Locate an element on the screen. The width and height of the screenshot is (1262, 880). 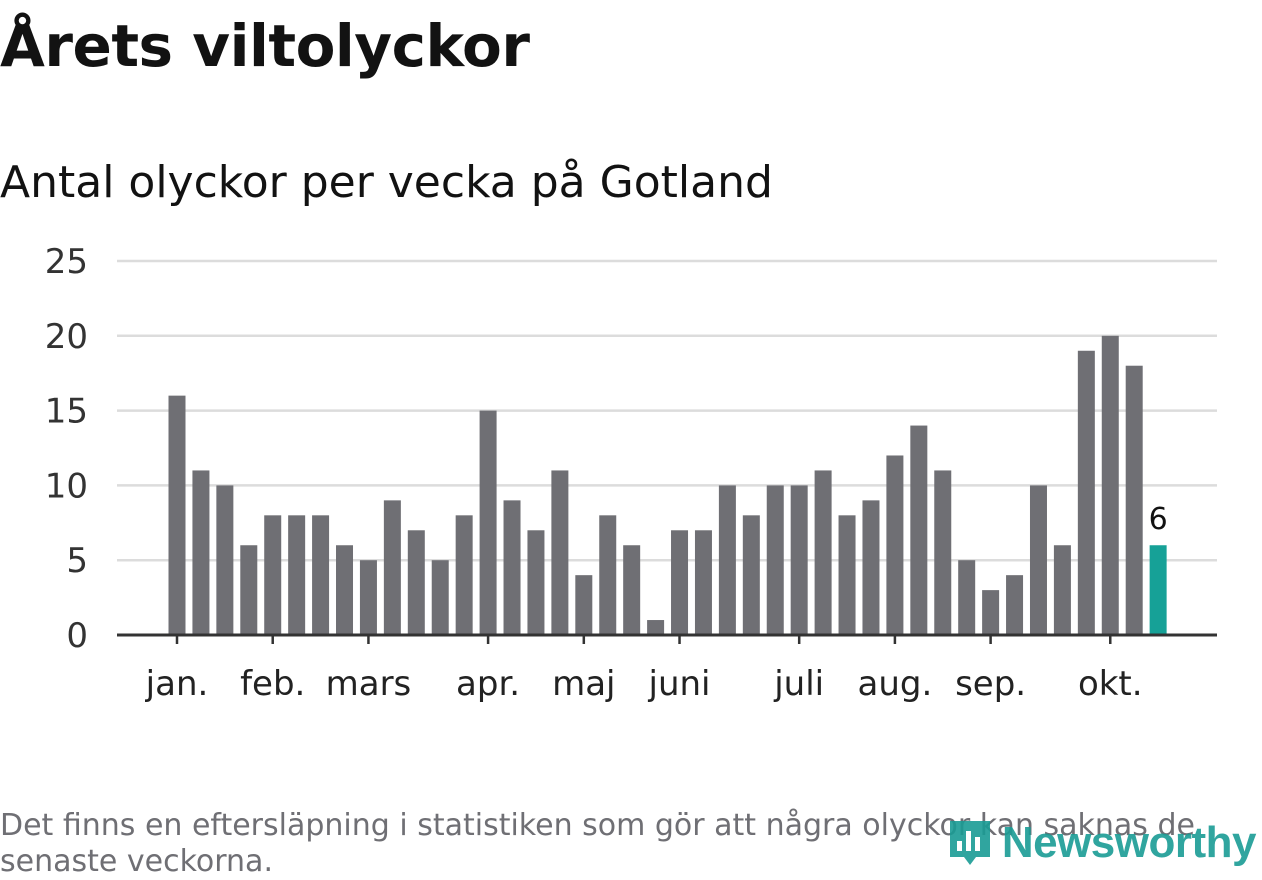
bar-highlight is located at coordinates (1158, 590).